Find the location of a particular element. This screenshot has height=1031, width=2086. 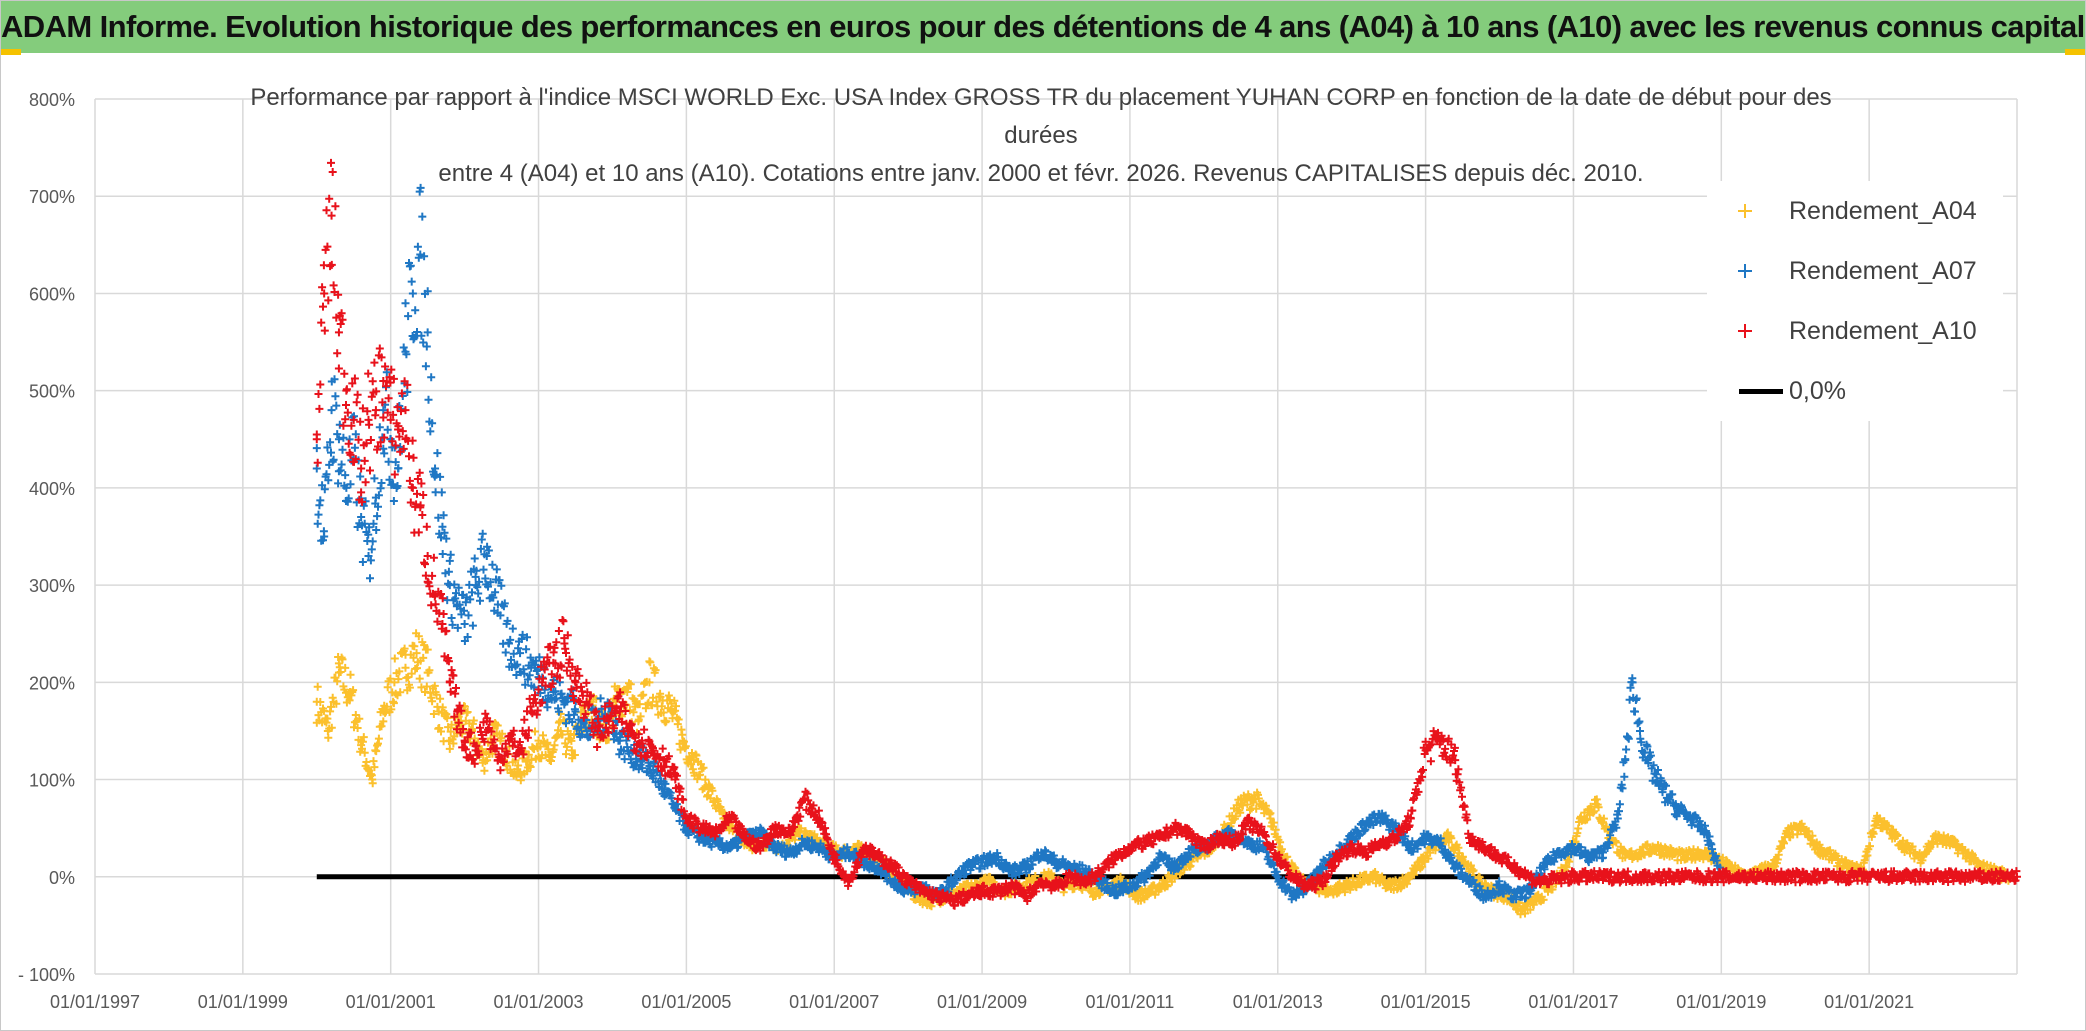

y-tick-label: 100% is located at coordinates (52, 781).